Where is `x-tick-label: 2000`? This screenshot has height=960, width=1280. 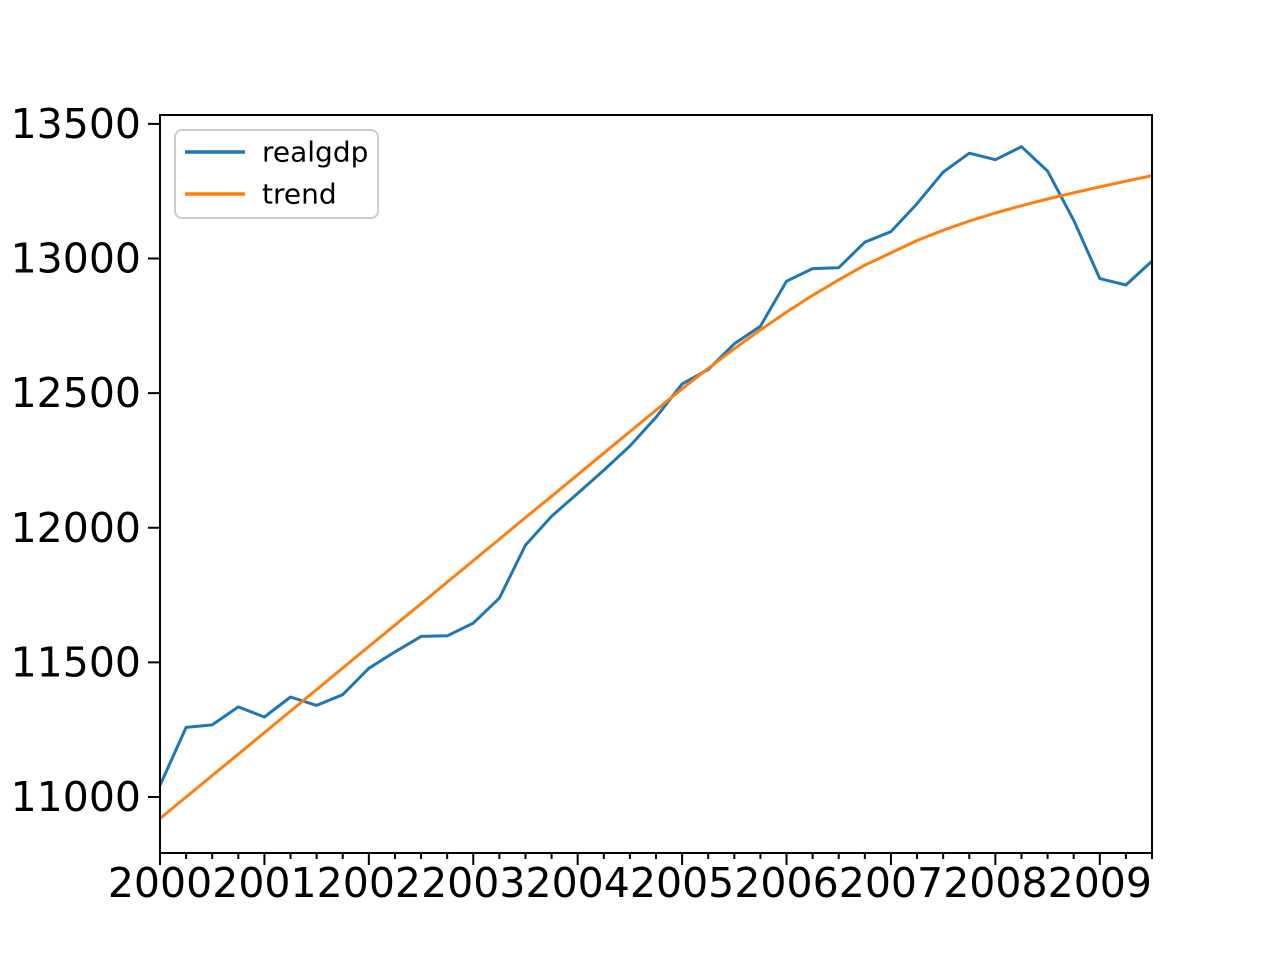
x-tick-label: 2000 is located at coordinates (160, 883).